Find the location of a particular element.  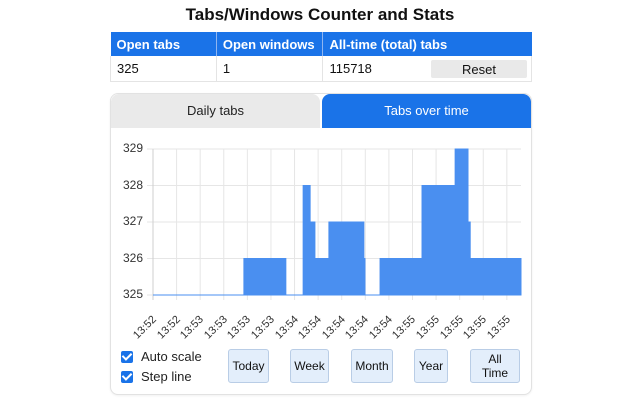

column-total-tabs: All-time (total) tabs is located at coordinates (427, 44).